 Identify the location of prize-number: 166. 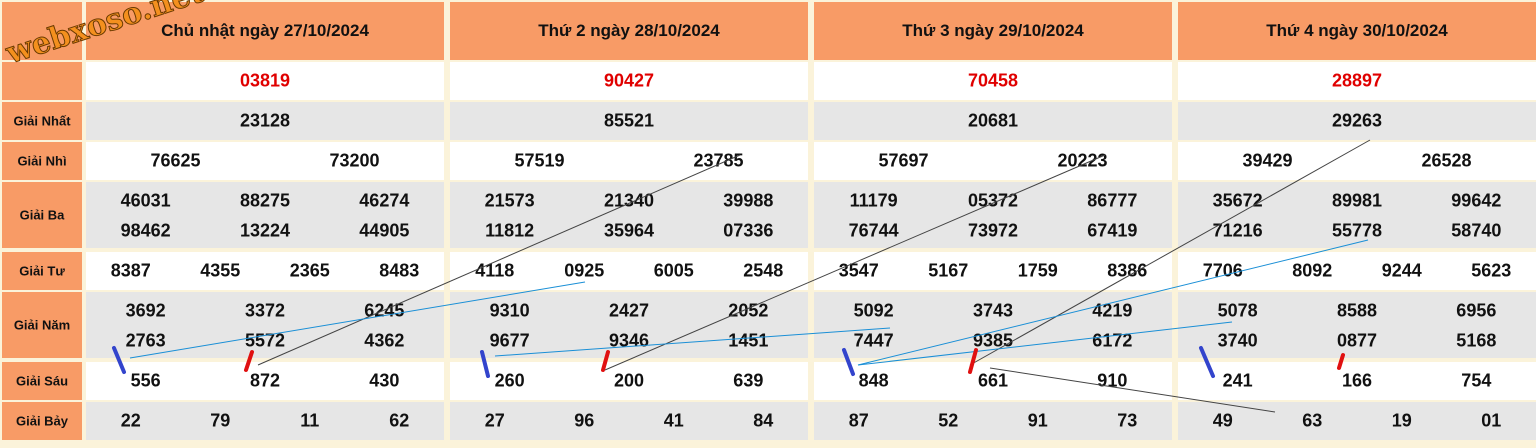
(1357, 380).